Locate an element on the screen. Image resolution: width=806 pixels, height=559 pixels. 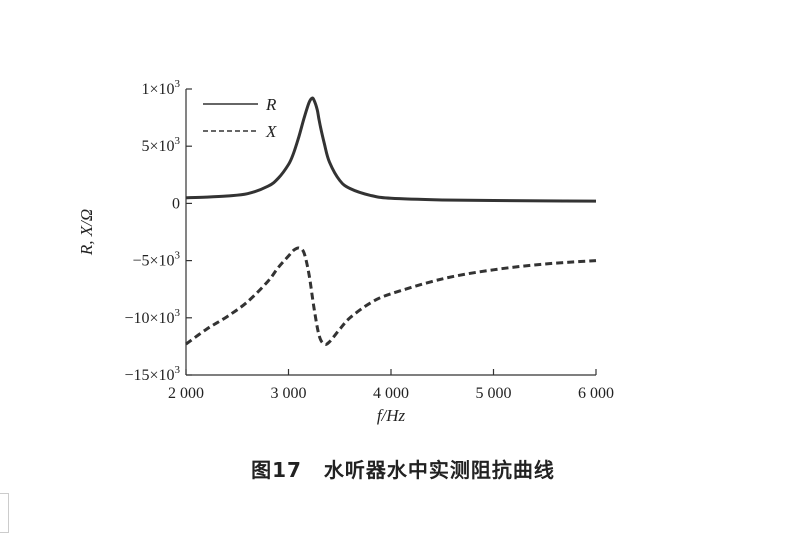
caption-title: 水听器水中实测阻抗曲线 is located at coordinates (439, 470).